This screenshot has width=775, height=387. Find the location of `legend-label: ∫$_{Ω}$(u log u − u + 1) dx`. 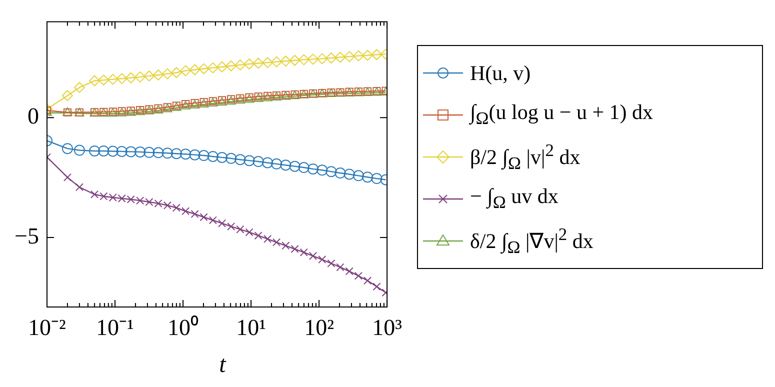

legend-label: ∫$_{Ω}$(u log u − u + 1) dx is located at coordinates (562, 115).